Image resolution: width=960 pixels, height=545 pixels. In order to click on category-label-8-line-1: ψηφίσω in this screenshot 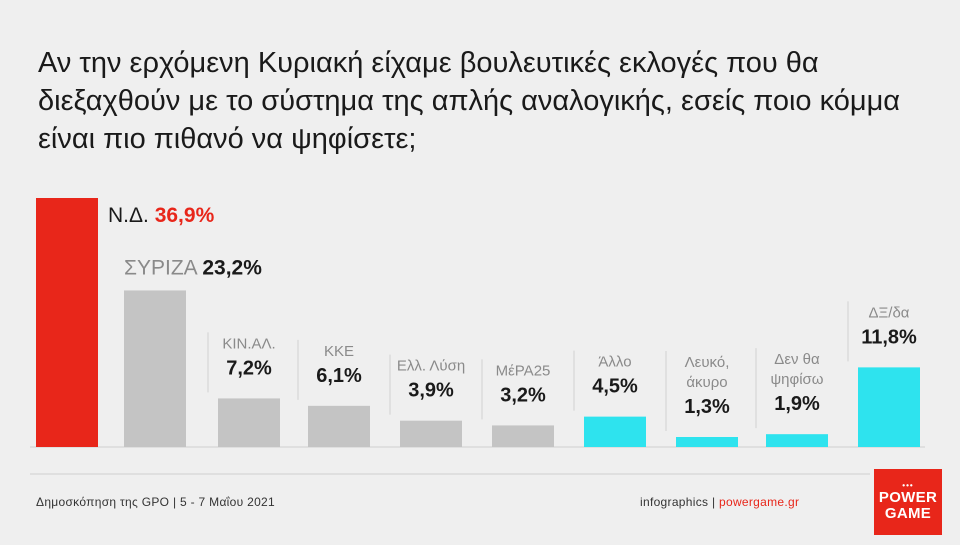, I will do `click(796, 379)`.